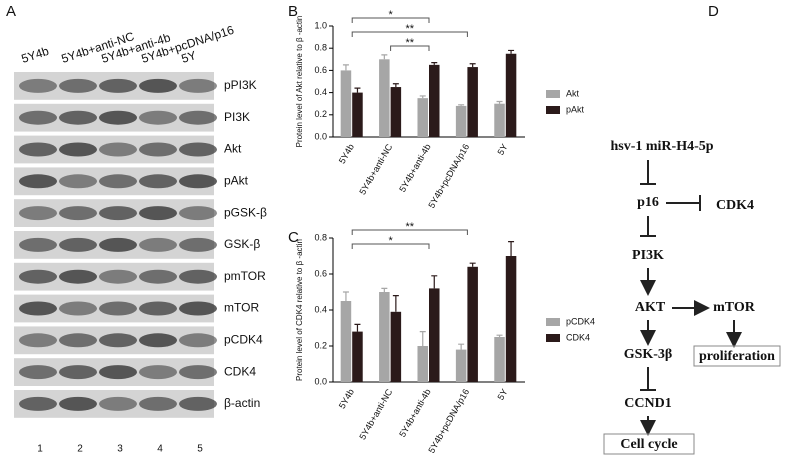 The image size is (788, 459). What do you see at coordinates (35, 55) in the screenshot?
I see `lane-header: 5Y4b` at bounding box center [35, 55].